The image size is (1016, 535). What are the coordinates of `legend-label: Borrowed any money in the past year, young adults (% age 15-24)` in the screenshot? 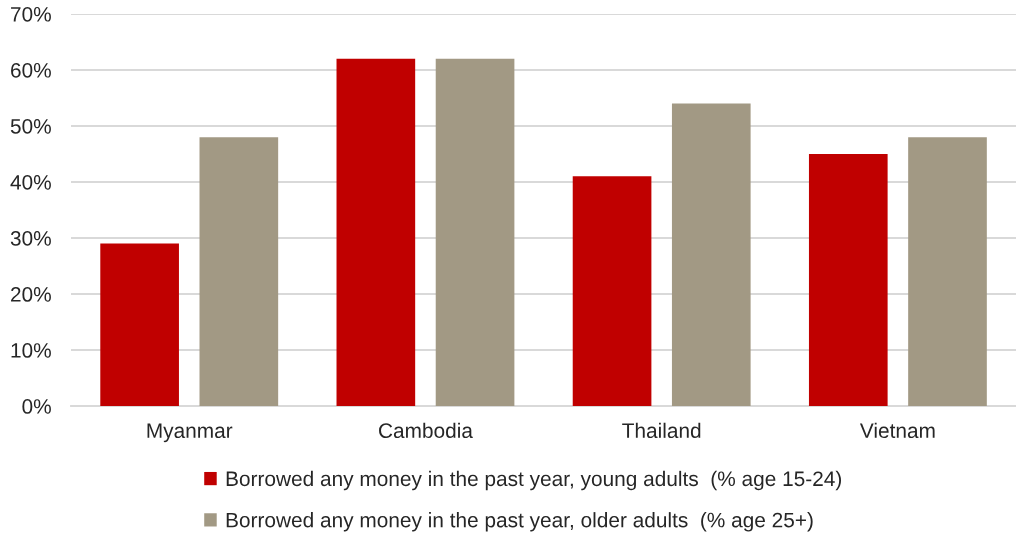 It's located at (534, 480).